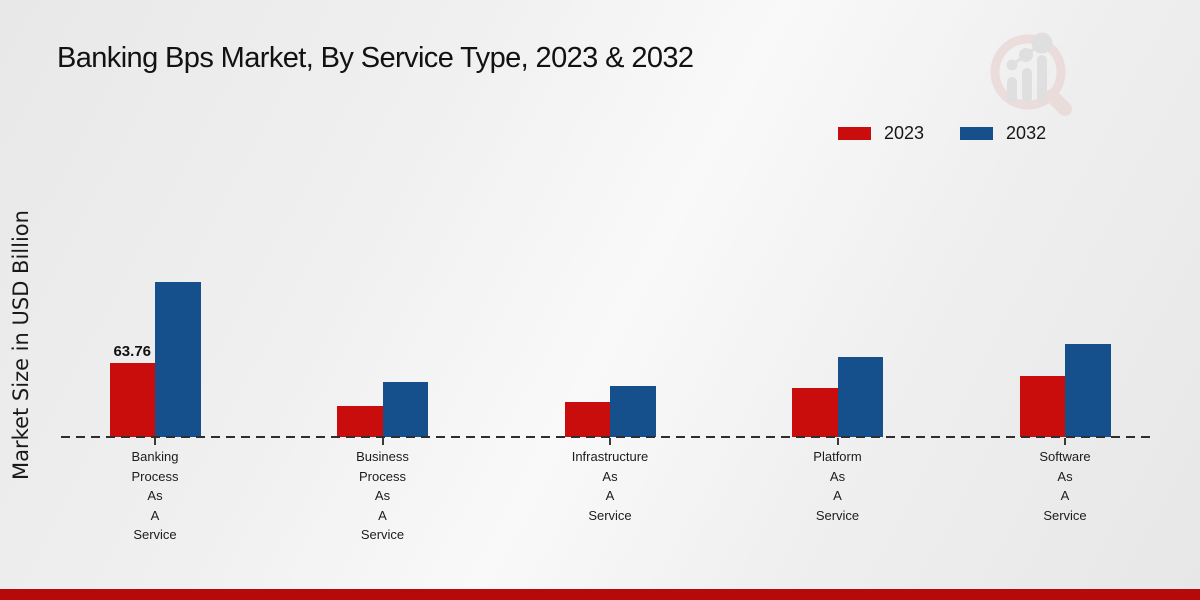  I want to click on category-label: Software As A Service, so click(1065, 486).